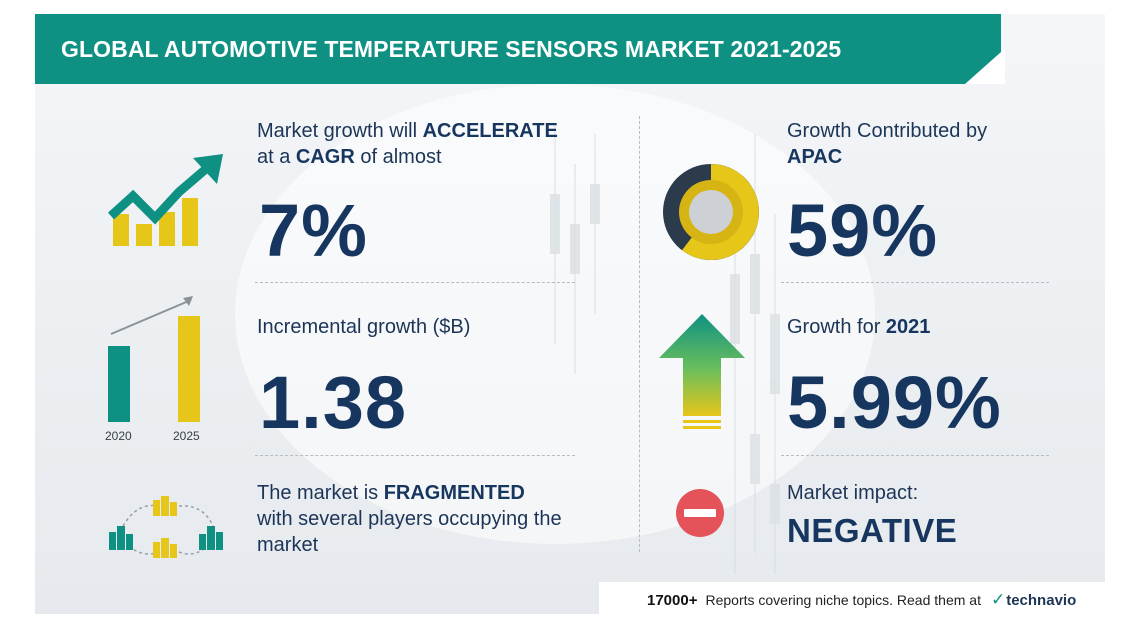  I want to click on year-label-2020: 2020, so click(118, 436).